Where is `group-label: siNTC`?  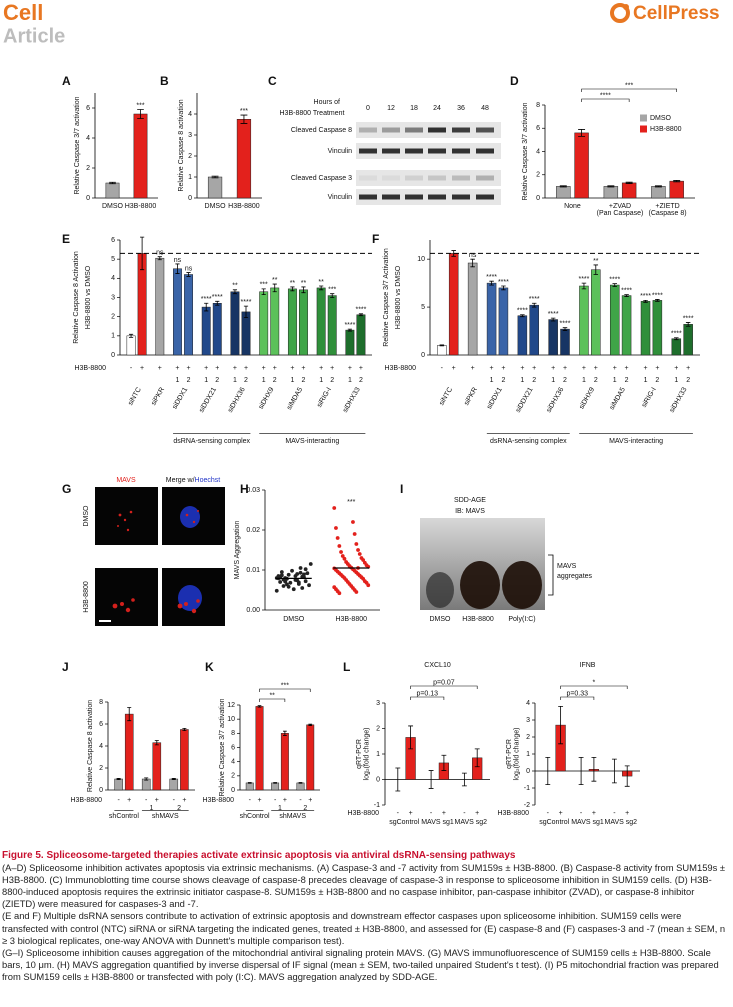
group-label: siNTC is located at coordinates (135, 396).